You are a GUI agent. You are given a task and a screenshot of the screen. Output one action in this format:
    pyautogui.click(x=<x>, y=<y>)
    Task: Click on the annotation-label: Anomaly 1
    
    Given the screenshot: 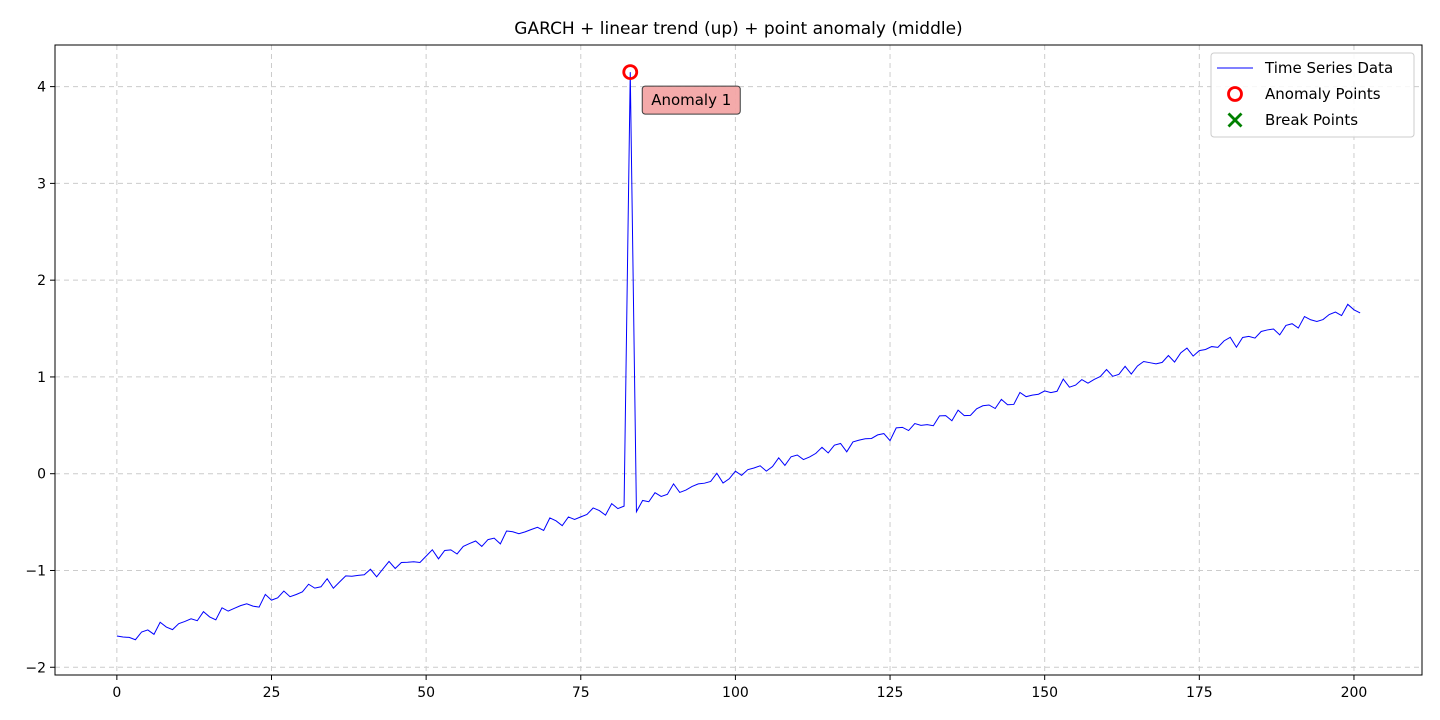 What is the action you would take?
    pyautogui.click(x=691, y=100)
    